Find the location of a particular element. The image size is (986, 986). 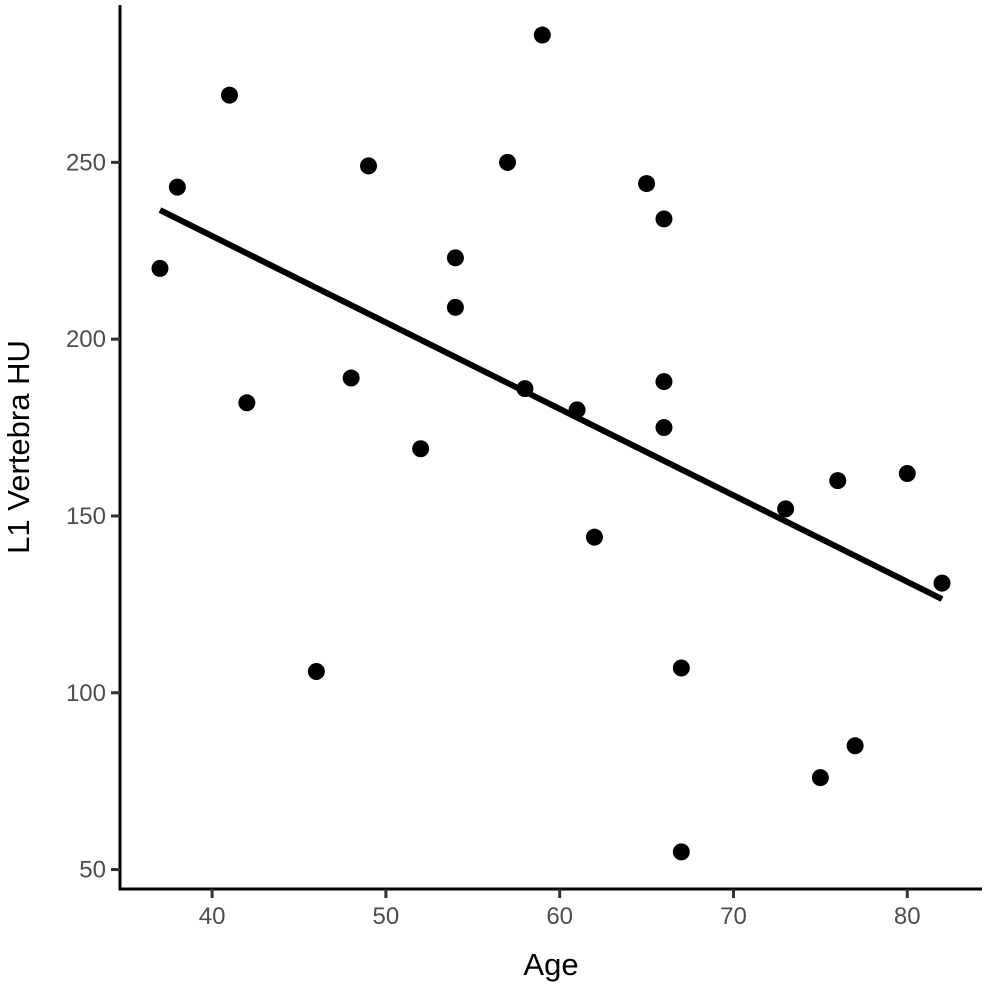

y-tick-label: 150 is located at coordinates (86, 516).